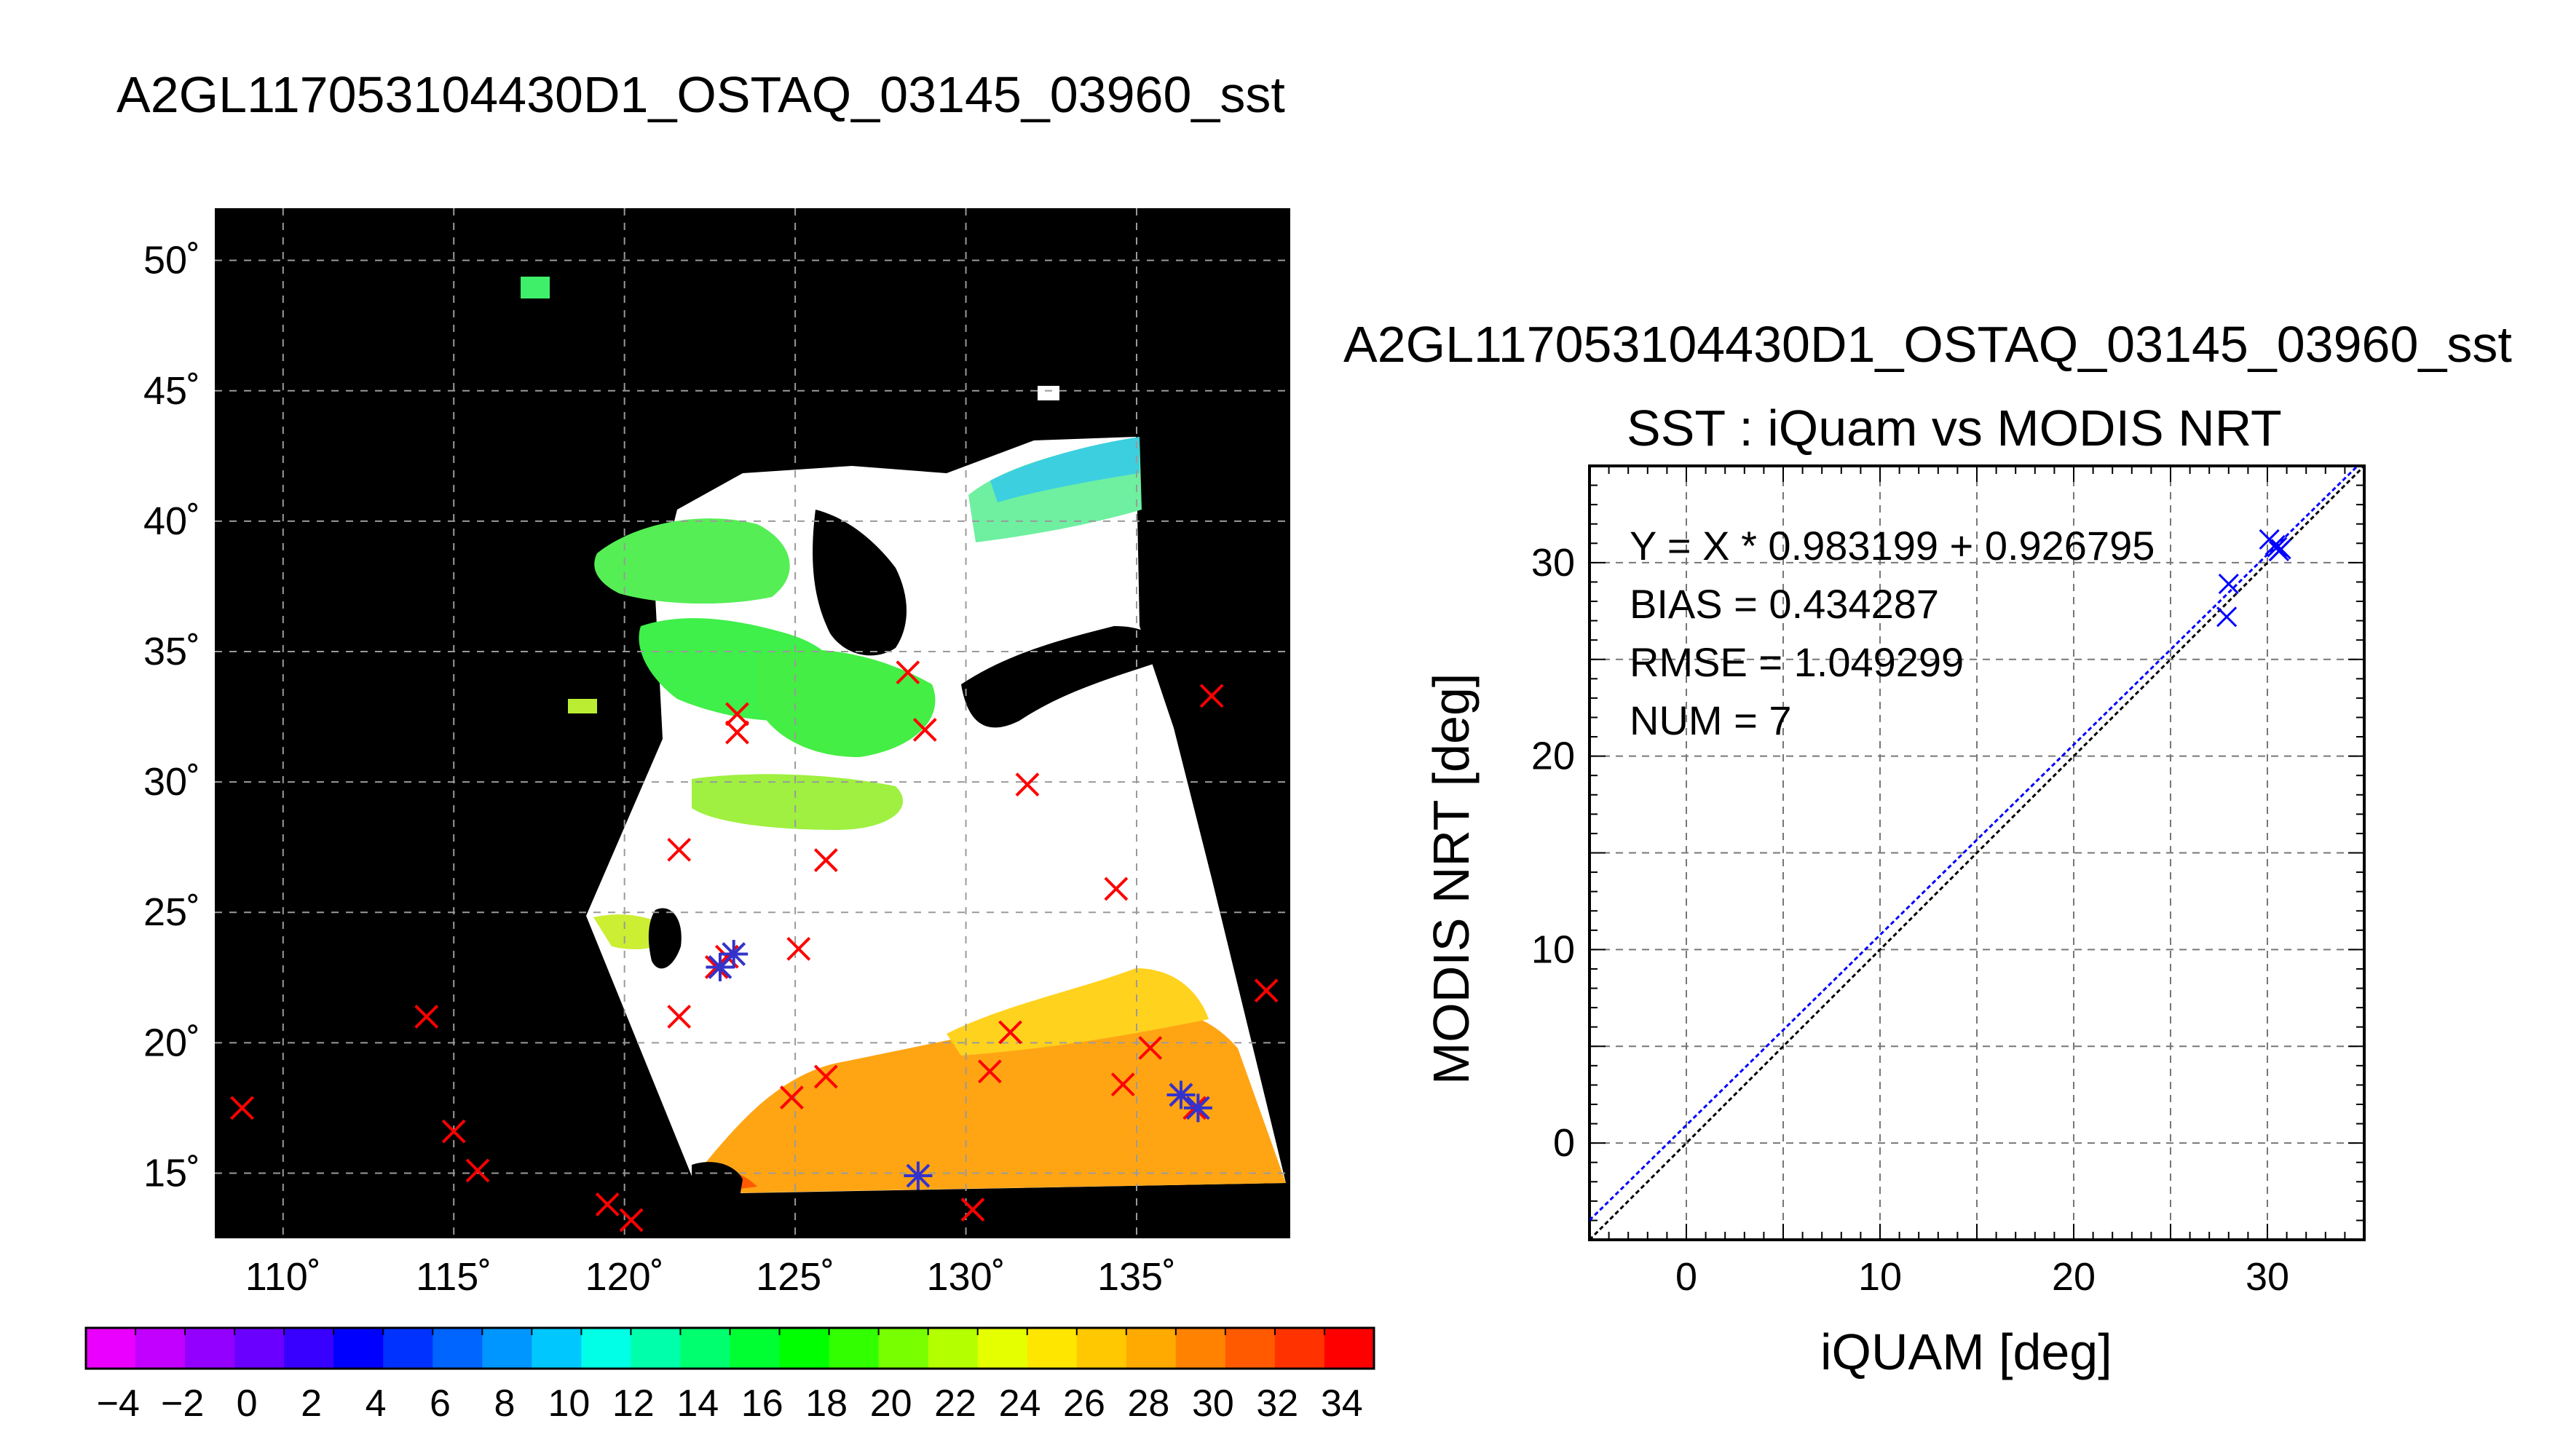 The width and height of the screenshot is (2555, 1456). Describe the element at coordinates (569, 1403) in the screenshot. I see `colorbar-label: 10` at that location.